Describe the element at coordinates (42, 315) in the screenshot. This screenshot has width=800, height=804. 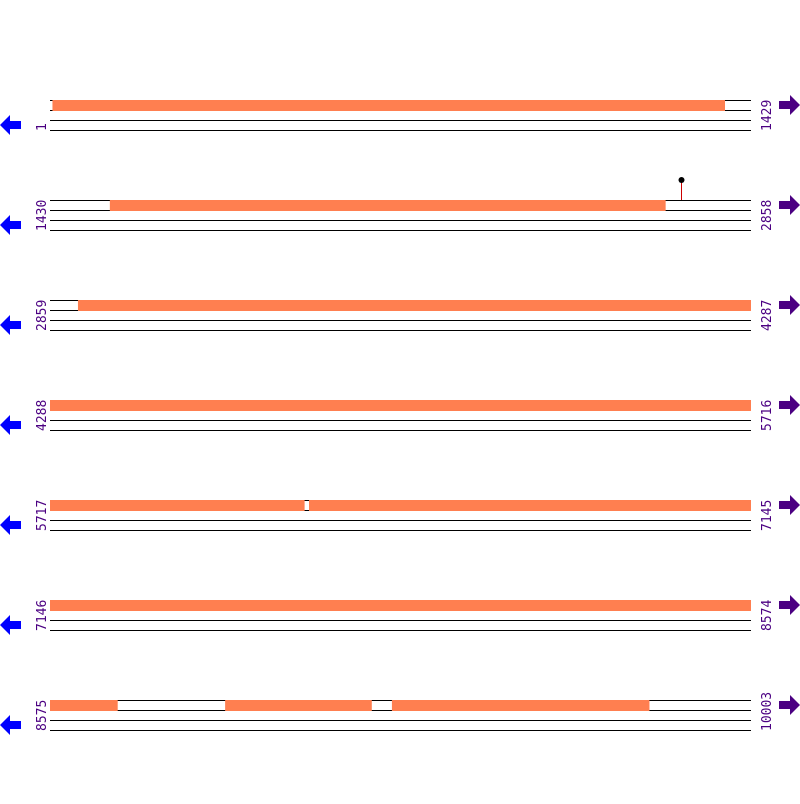
I see `row-start-label: 2859` at that location.